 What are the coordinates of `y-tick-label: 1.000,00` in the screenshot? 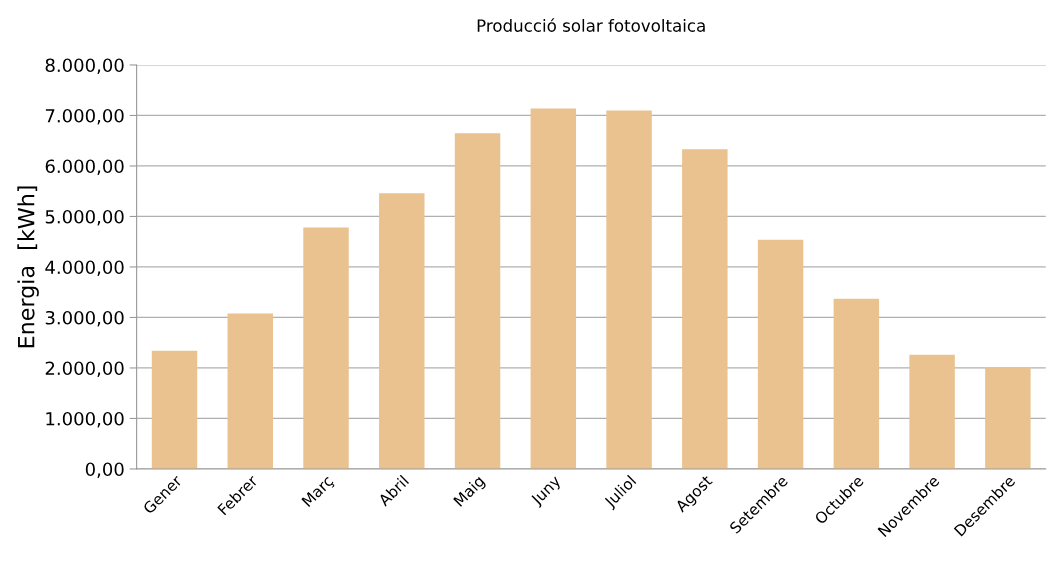 It's located at (85, 419).